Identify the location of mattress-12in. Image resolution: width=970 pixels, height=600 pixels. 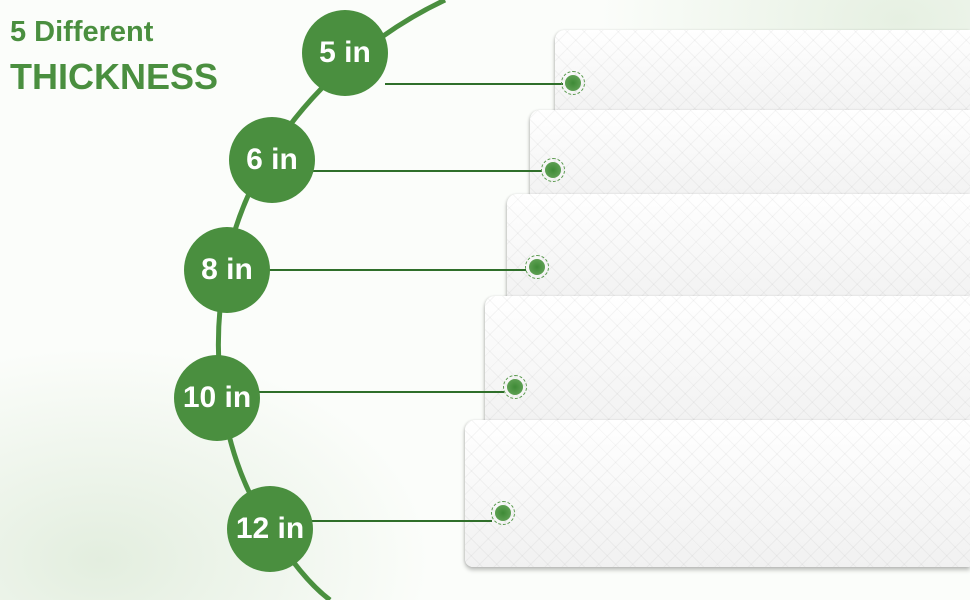
(717, 493).